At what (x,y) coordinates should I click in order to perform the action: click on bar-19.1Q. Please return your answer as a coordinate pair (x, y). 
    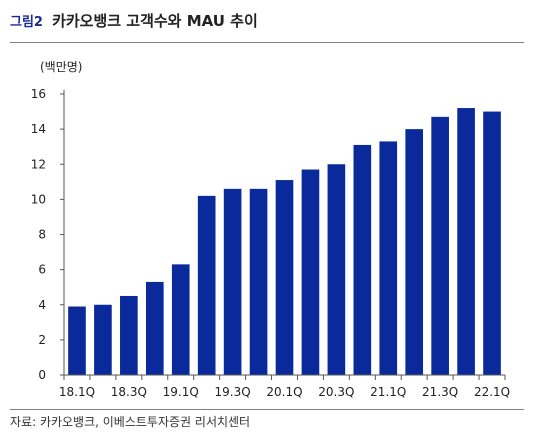
    Looking at the image, I should click on (180, 319).